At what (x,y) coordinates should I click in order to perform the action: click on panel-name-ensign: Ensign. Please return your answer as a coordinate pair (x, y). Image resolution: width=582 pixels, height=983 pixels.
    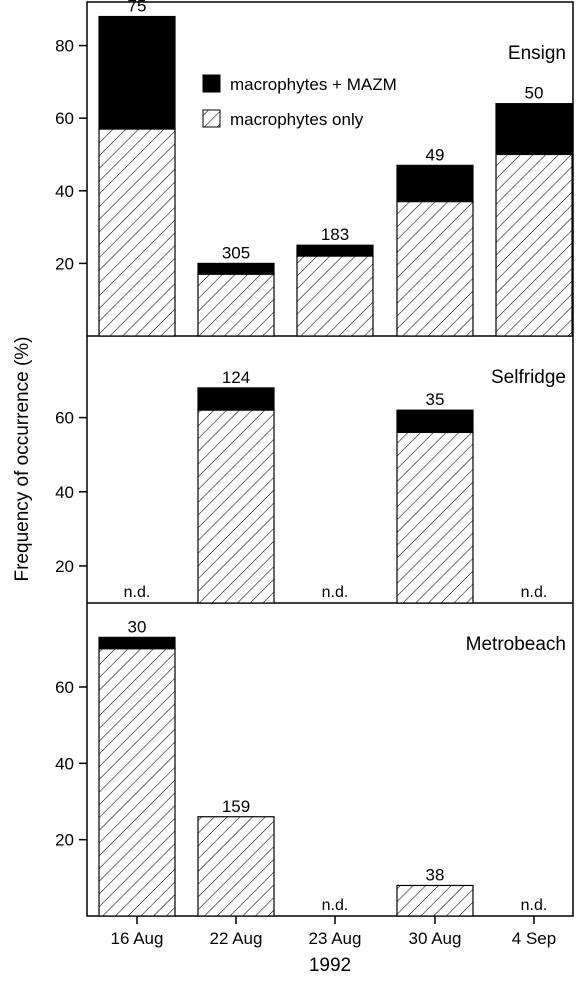
    Looking at the image, I should click on (537, 53).